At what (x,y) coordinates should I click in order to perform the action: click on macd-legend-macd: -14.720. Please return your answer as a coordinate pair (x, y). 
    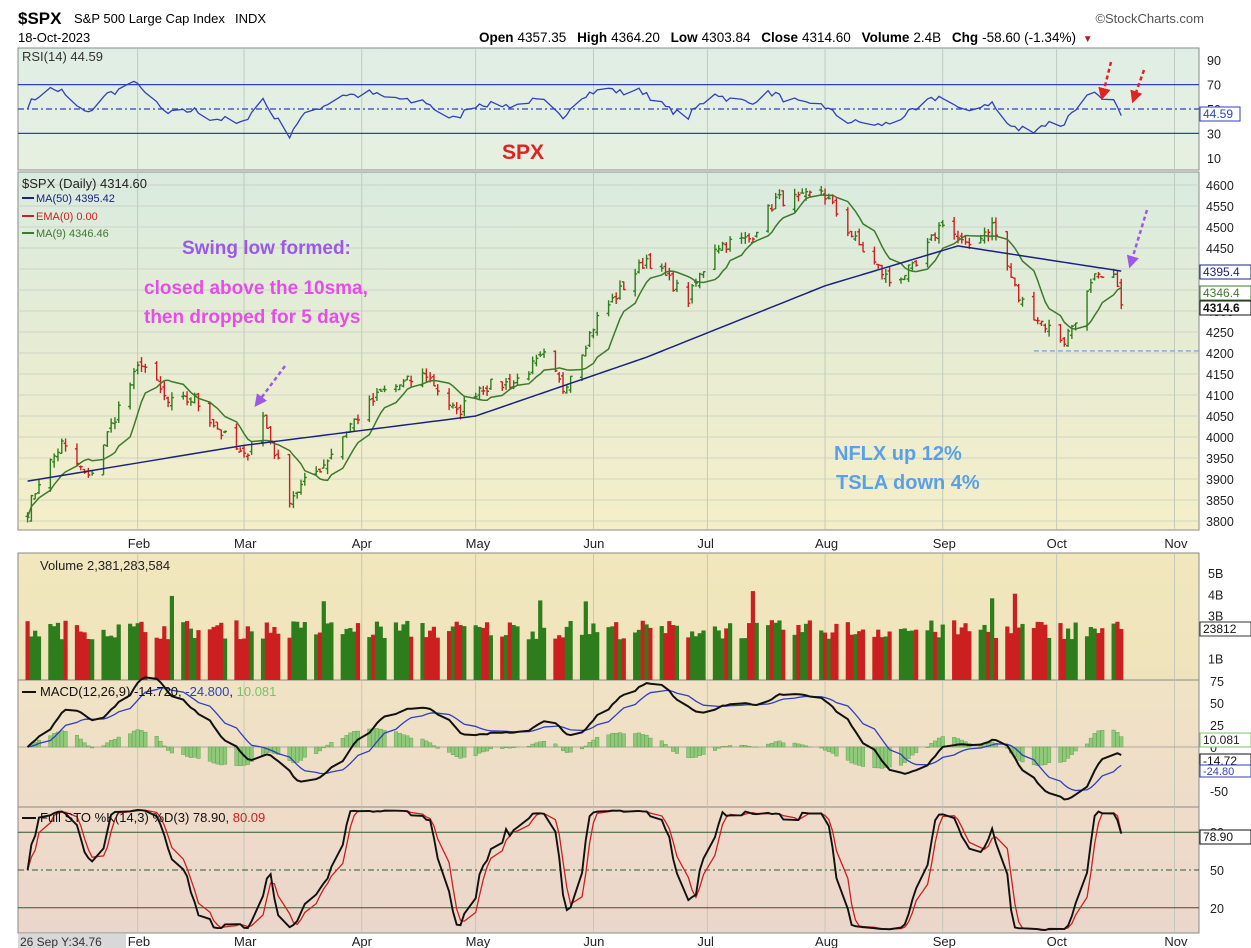
    Looking at the image, I should click on (156, 691).